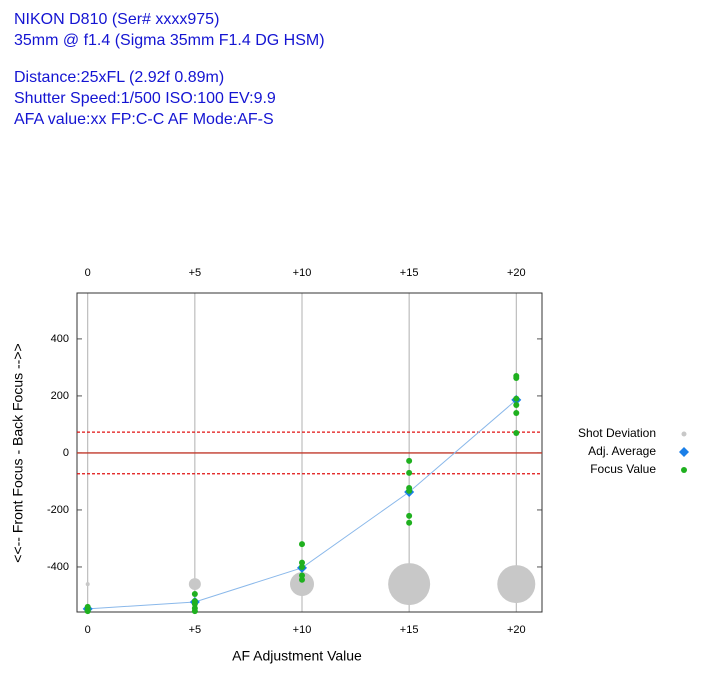 The image size is (720, 691). What do you see at coordinates (88, 630) in the screenshot?
I see `x-tick-label: 0` at bounding box center [88, 630].